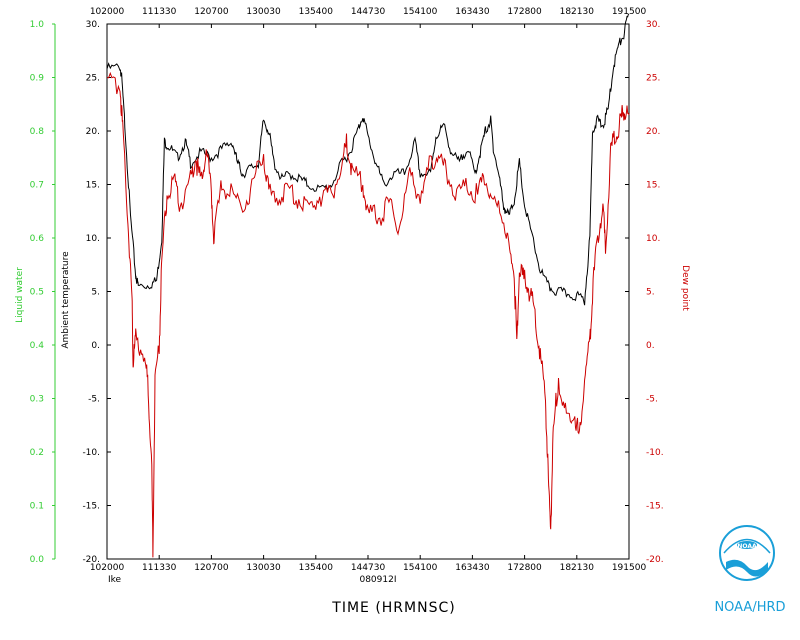  What do you see at coordinates (316, 568) in the screenshot?
I see `bottom-tick-label: 135400` at bounding box center [316, 568].